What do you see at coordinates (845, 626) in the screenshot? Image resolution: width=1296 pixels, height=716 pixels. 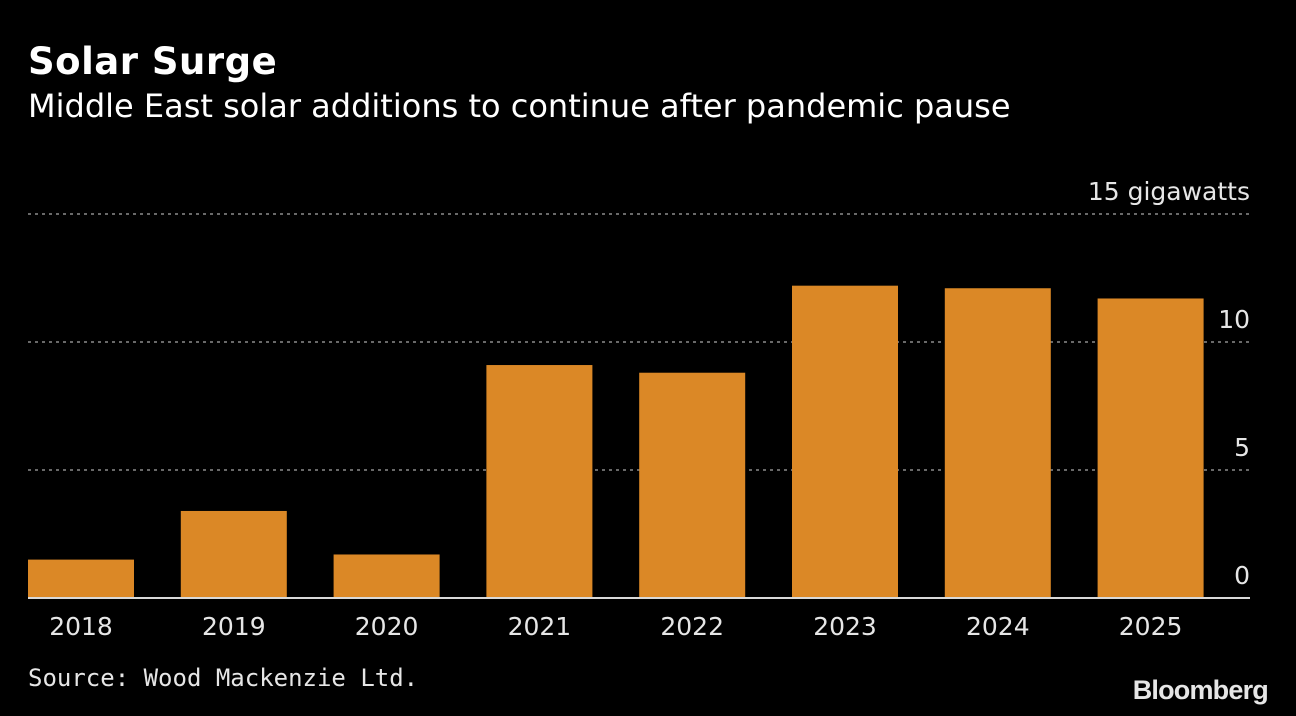 I see `x-tick-label: 2023` at bounding box center [845, 626].